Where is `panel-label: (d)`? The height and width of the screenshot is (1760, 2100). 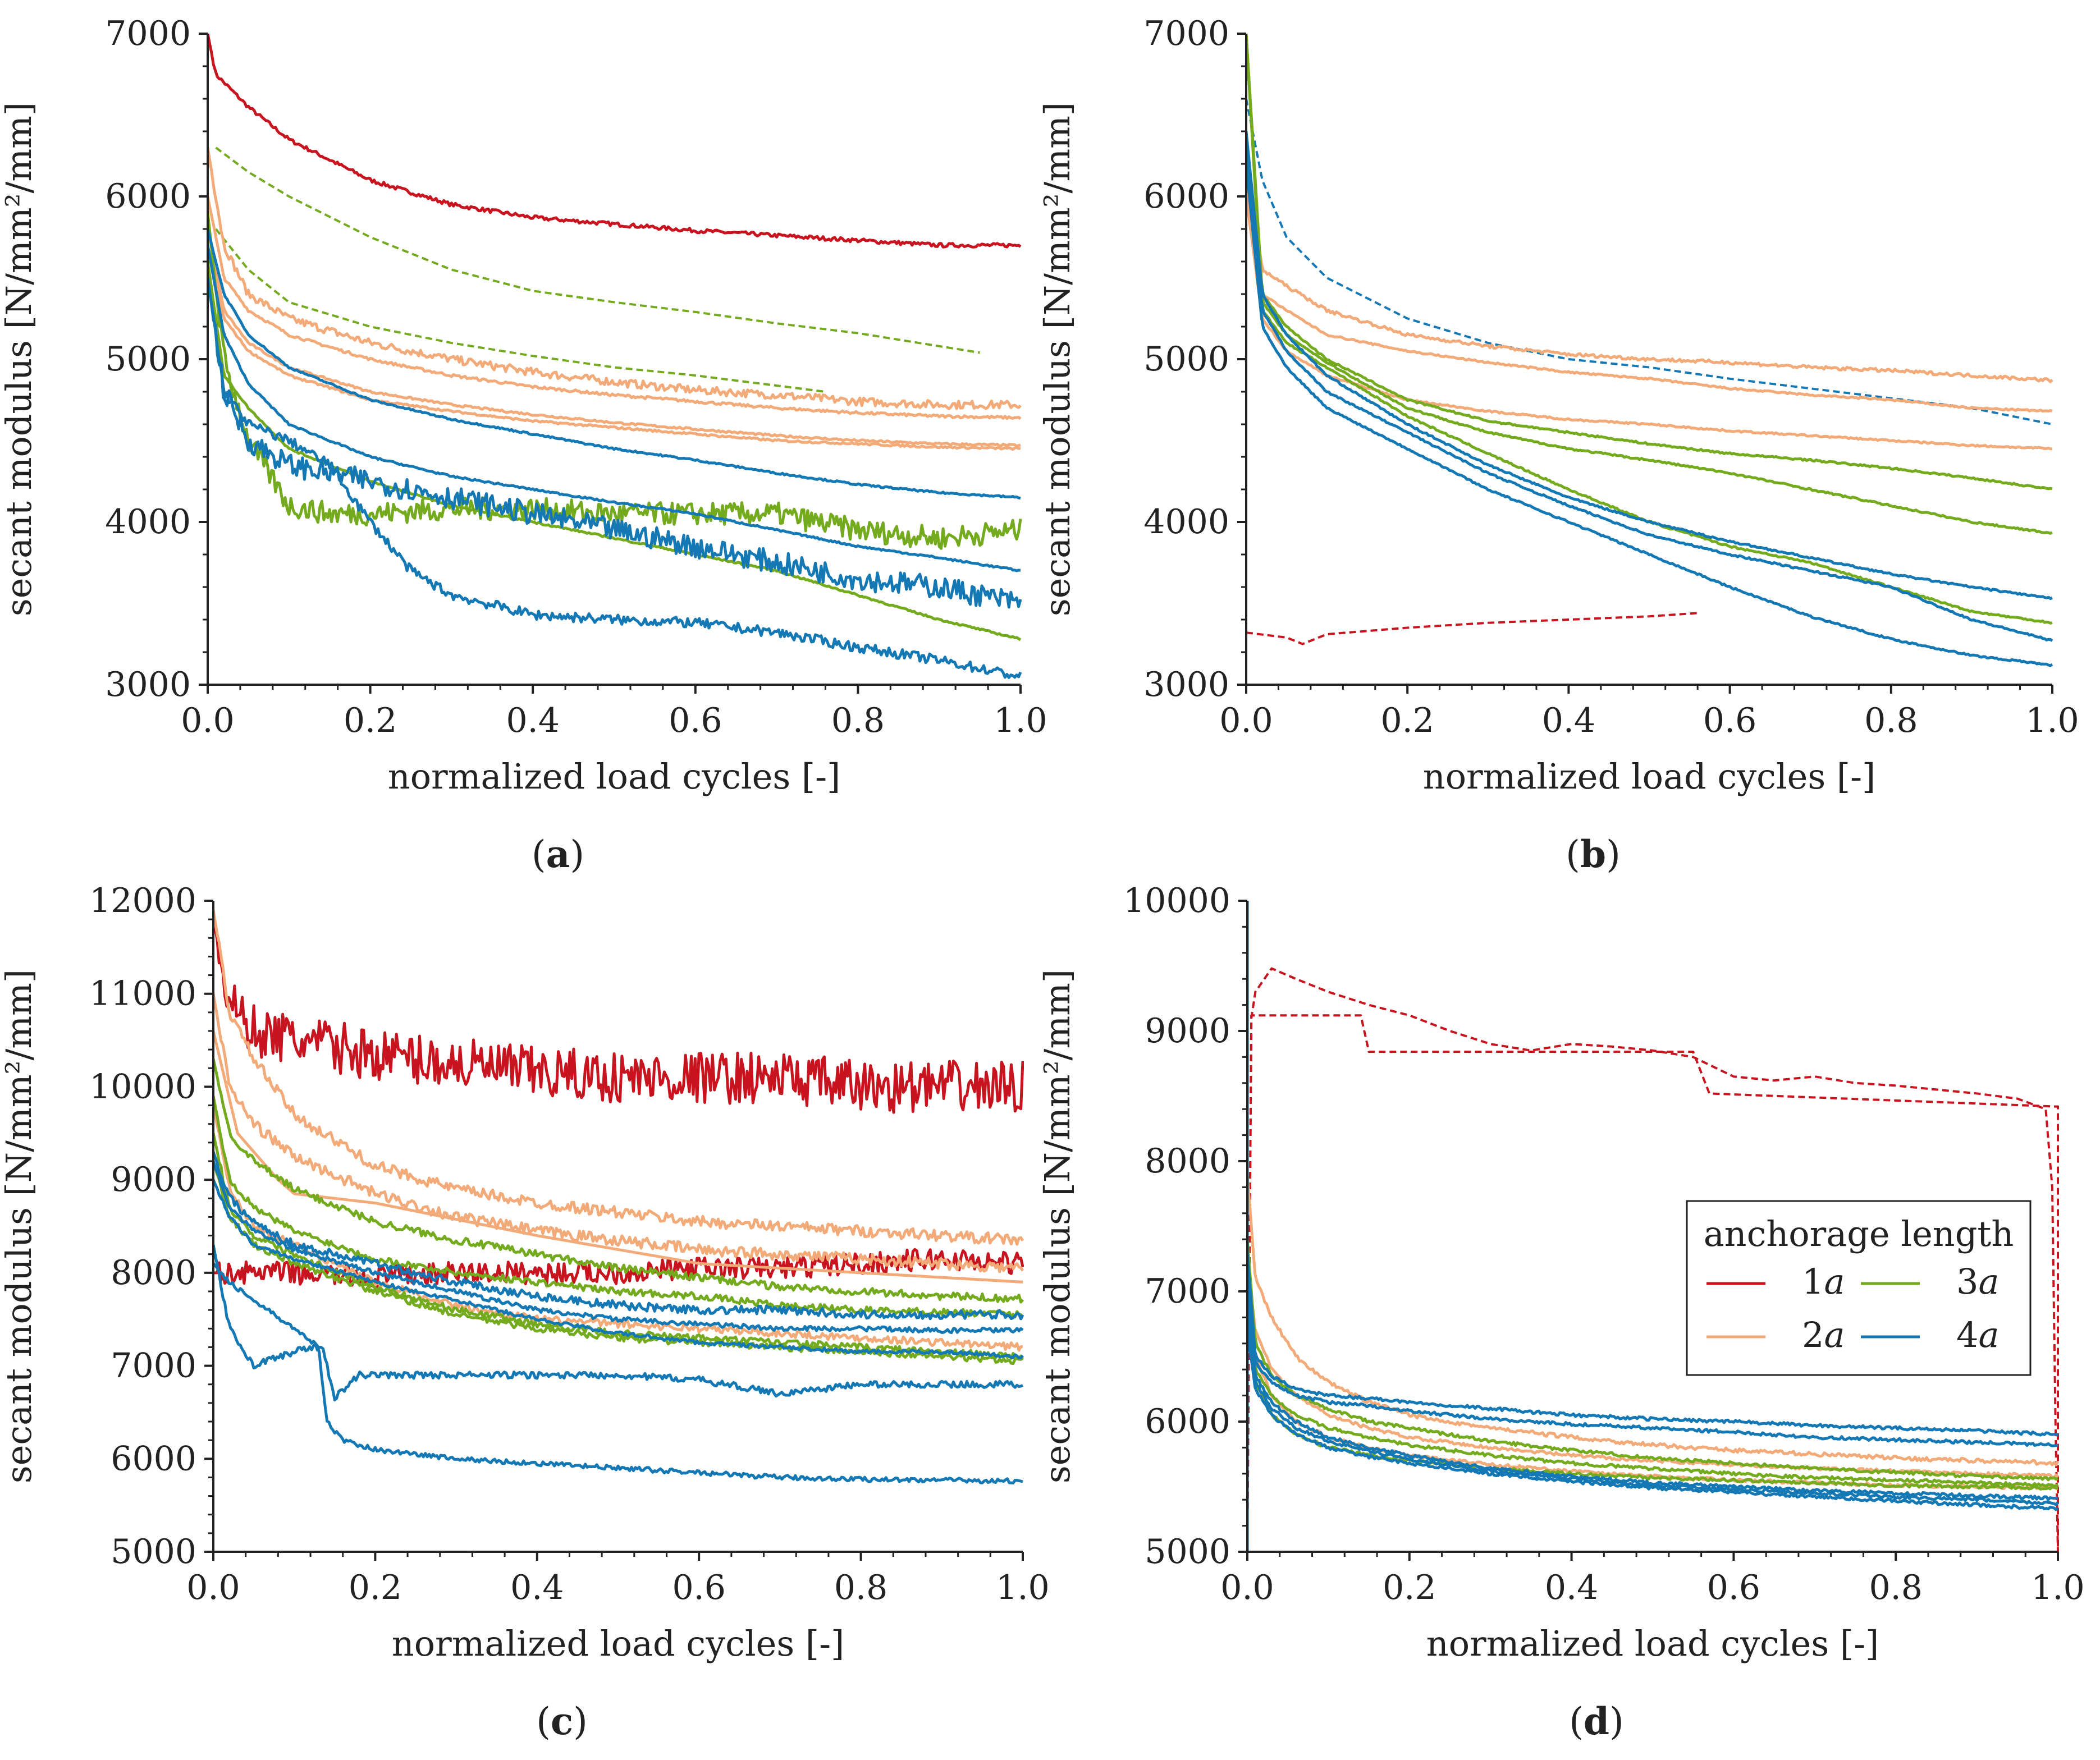
panel-label: (d) is located at coordinates (1596, 1721).